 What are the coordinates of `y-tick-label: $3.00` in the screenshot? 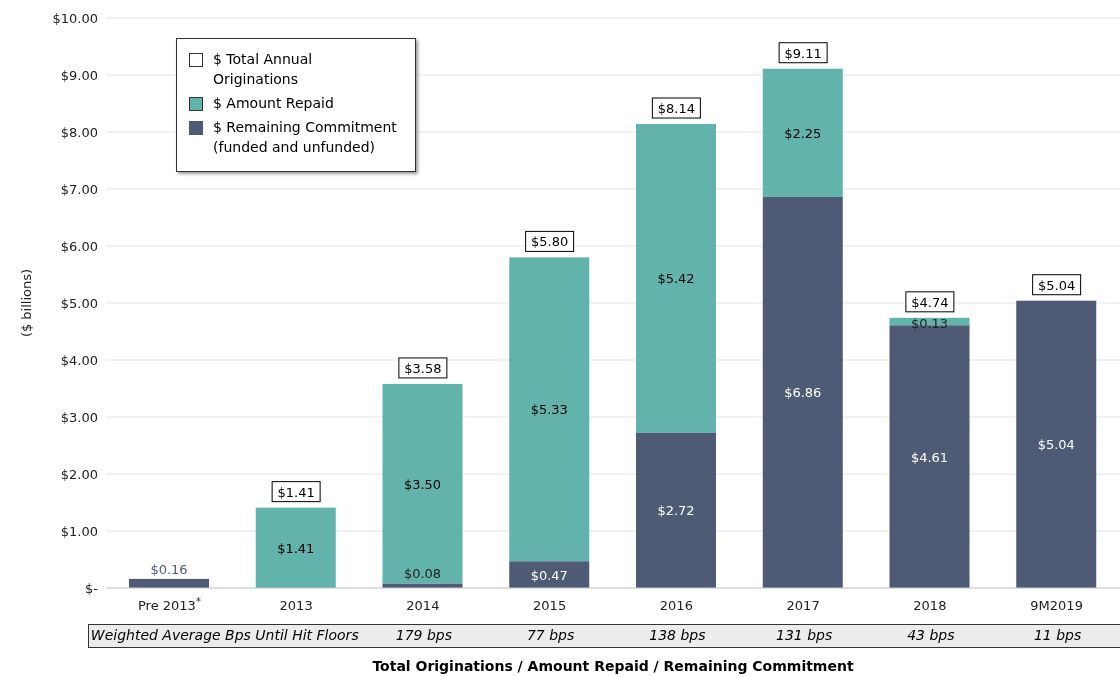 It's located at (79, 417).